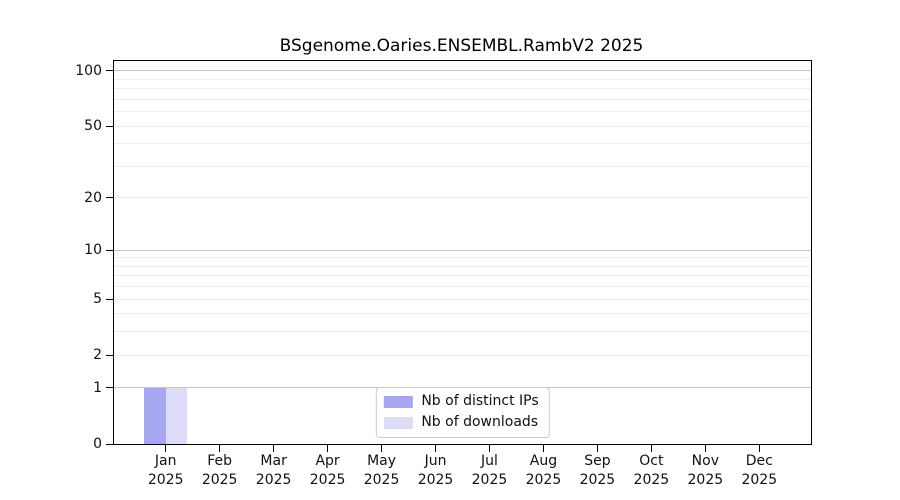 The height and width of the screenshot is (500, 900). I want to click on y-axis-tick-label: 1, so click(97, 387).